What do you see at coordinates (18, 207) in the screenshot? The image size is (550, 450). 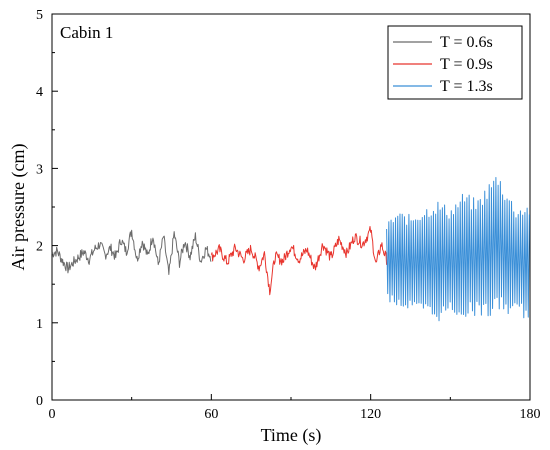 I see `y-axis-title: Air pressure (cm)` at bounding box center [18, 207].